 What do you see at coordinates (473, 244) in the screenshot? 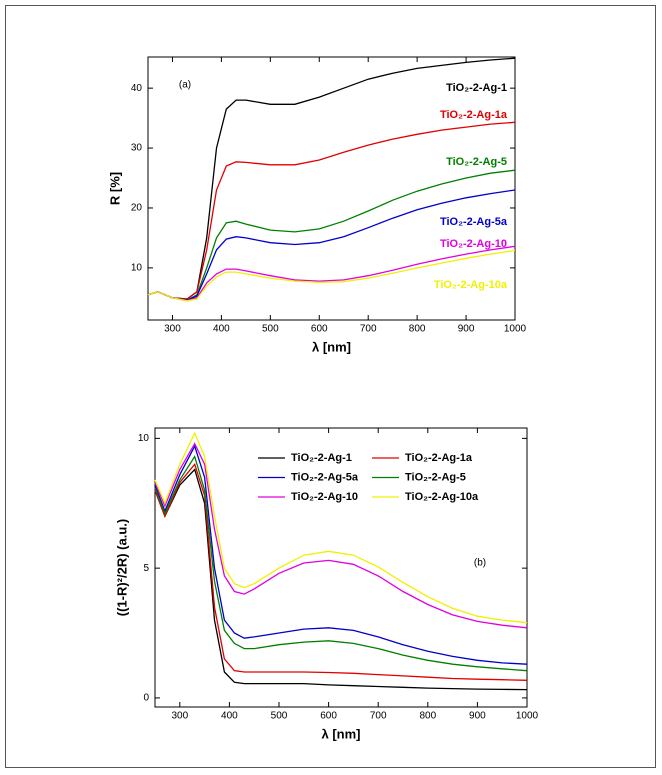
I see `series-label: TiO₂-2-Ag-10` at bounding box center [473, 244].